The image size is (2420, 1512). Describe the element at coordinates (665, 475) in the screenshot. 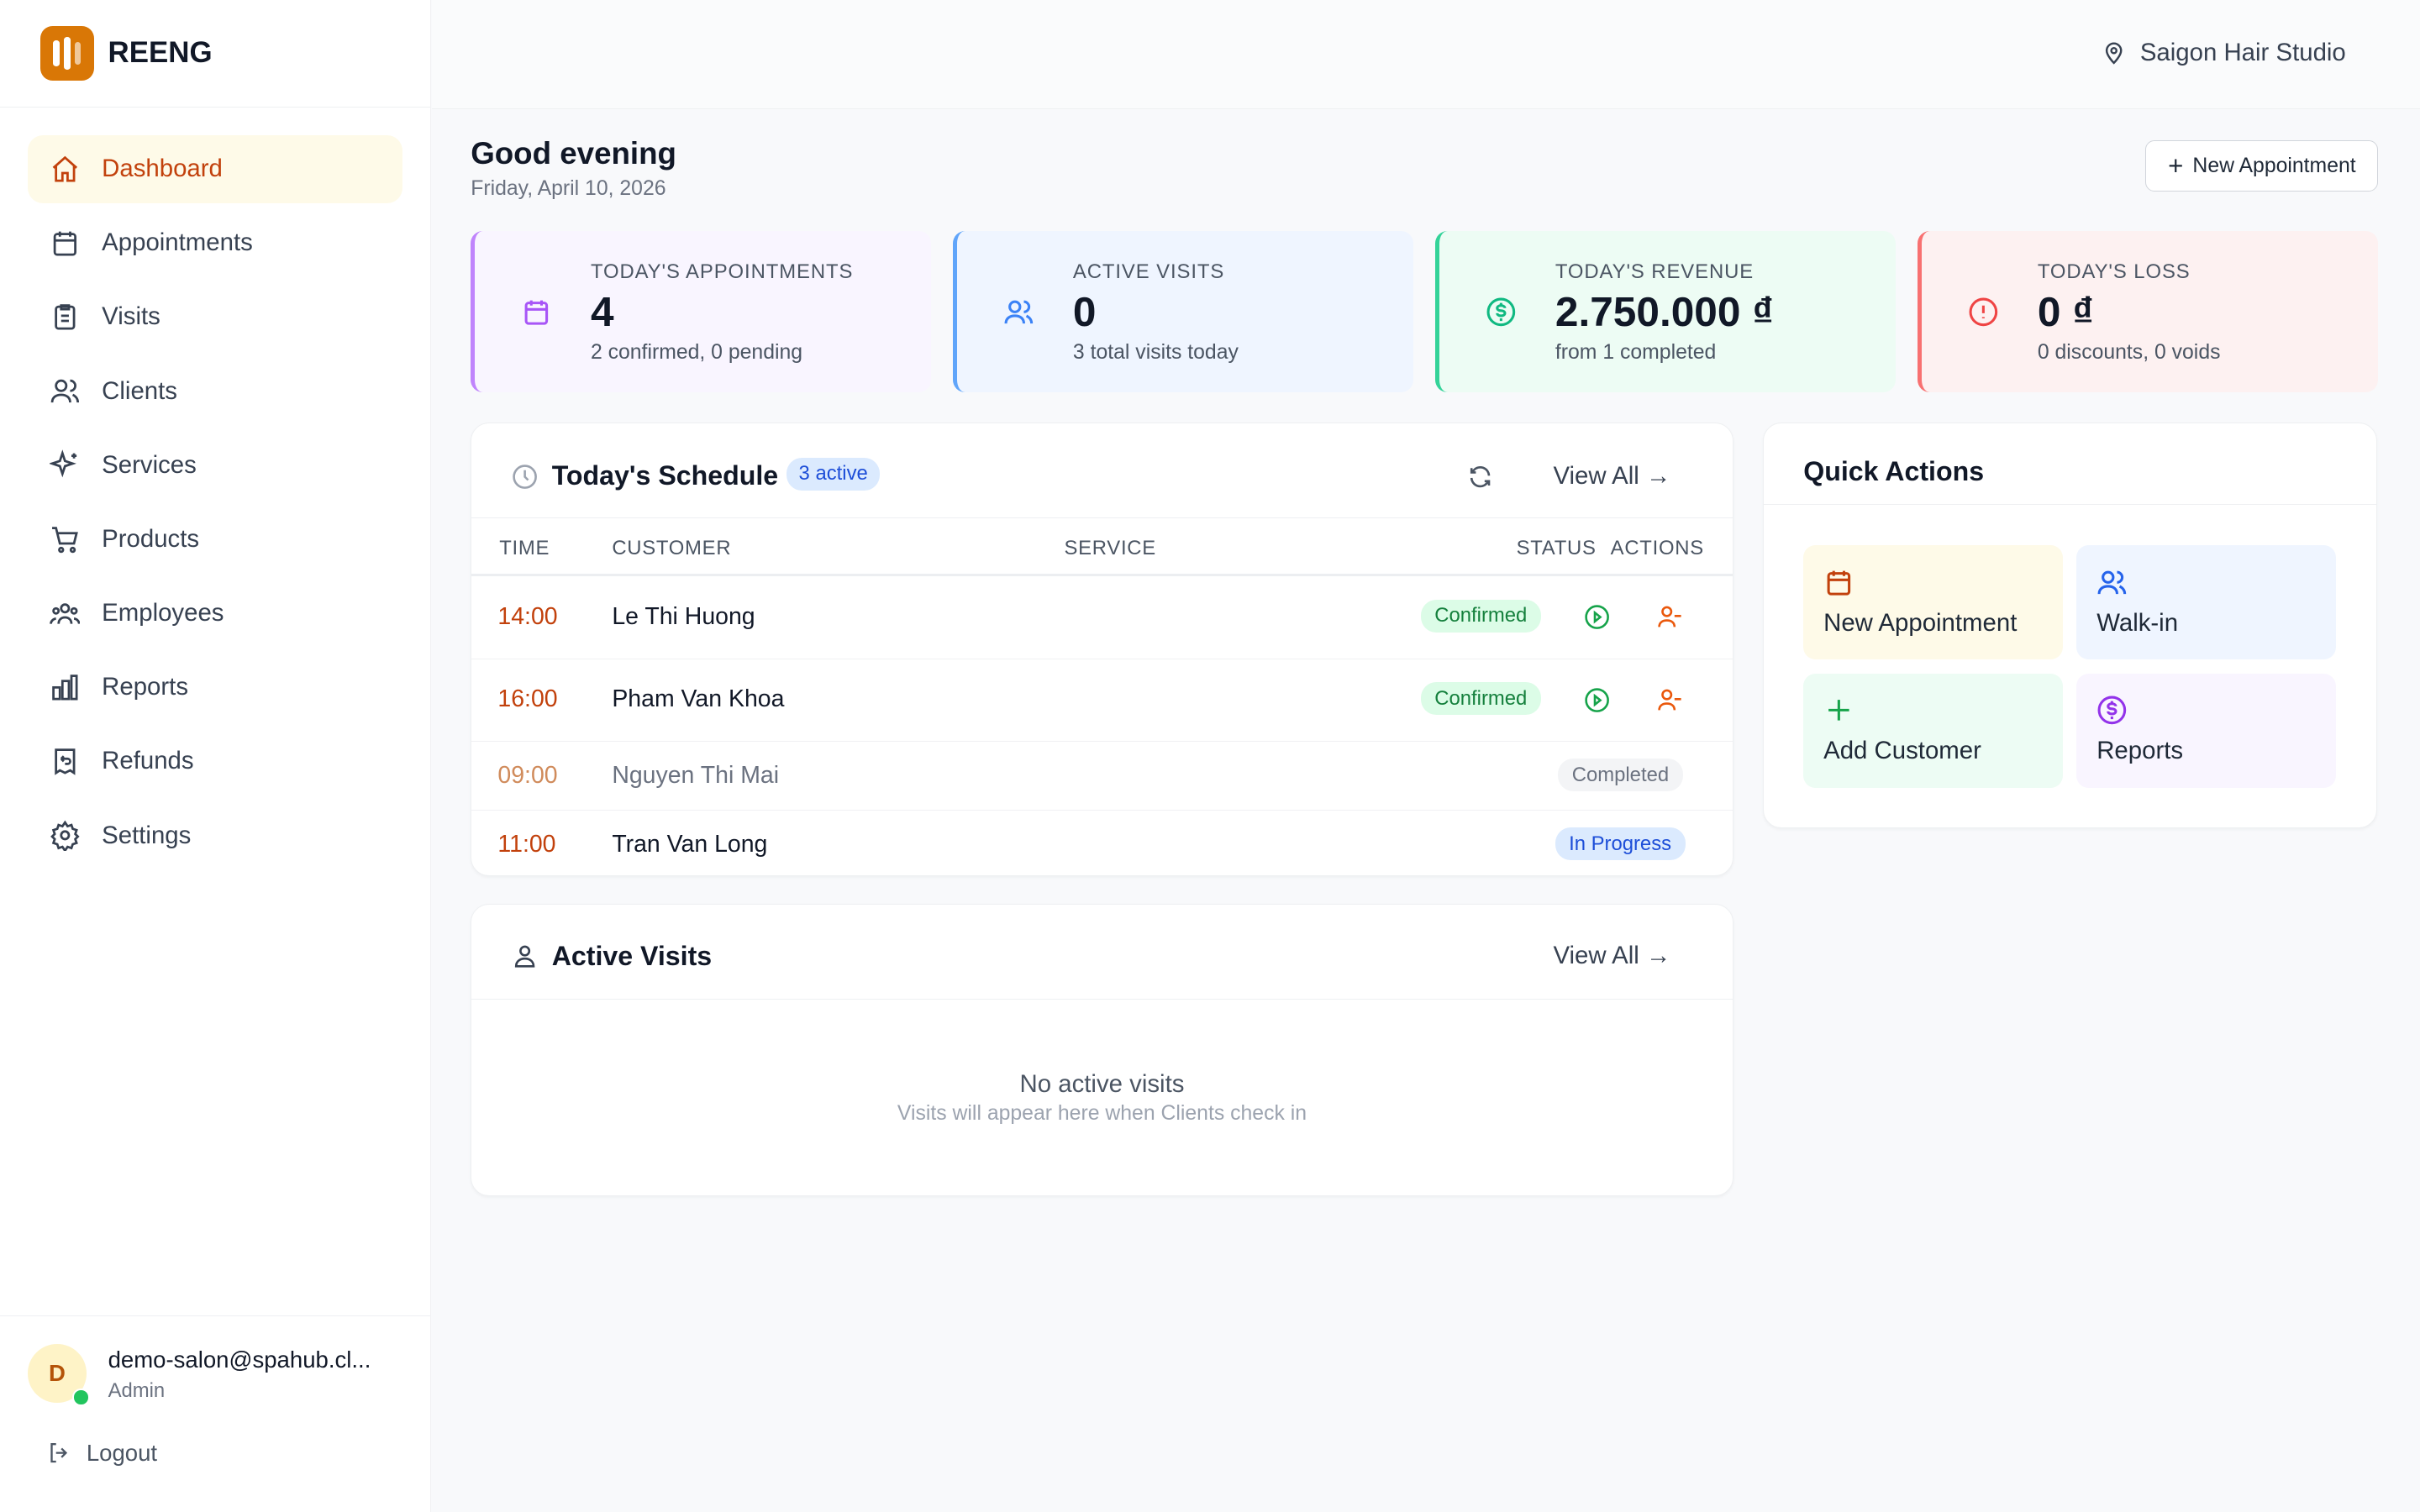

I see `card-title: Today's Schedule` at that location.